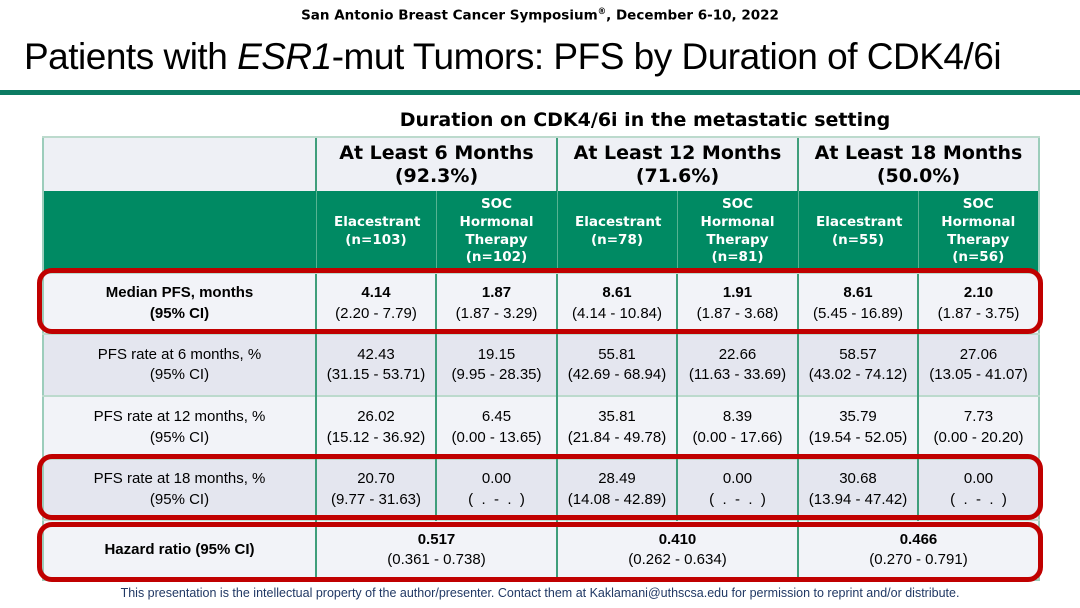 Image resolution: width=1080 pixels, height=608 pixels. Describe the element at coordinates (918, 559) in the screenshot. I see `cell-ci: (0.270 - 0.791)` at that location.